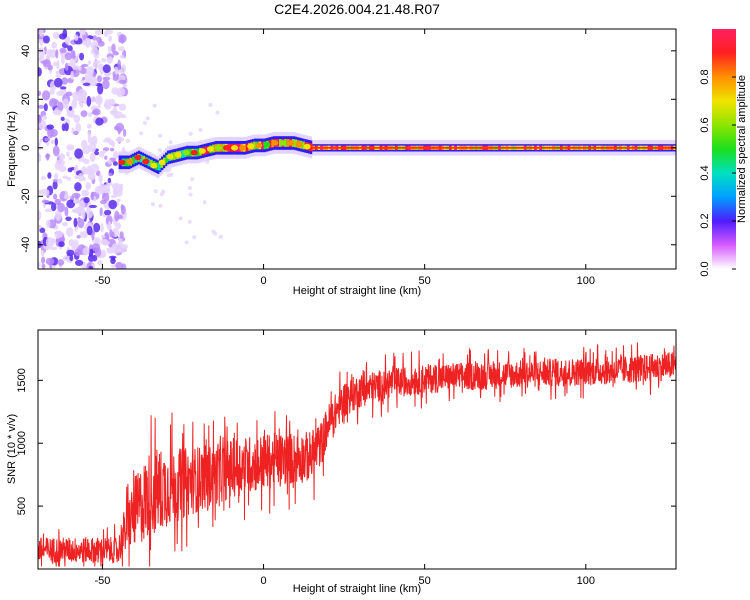 The image size is (750, 600). What do you see at coordinates (705, 268) in the screenshot?
I see `colorbar-tick-label: 0.0` at bounding box center [705, 268].